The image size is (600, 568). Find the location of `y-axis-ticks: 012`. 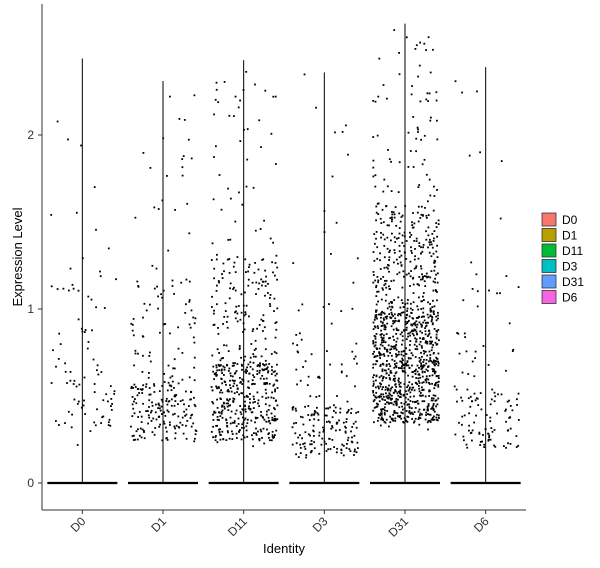

y-axis-ticks: 012 is located at coordinates (34, 309).